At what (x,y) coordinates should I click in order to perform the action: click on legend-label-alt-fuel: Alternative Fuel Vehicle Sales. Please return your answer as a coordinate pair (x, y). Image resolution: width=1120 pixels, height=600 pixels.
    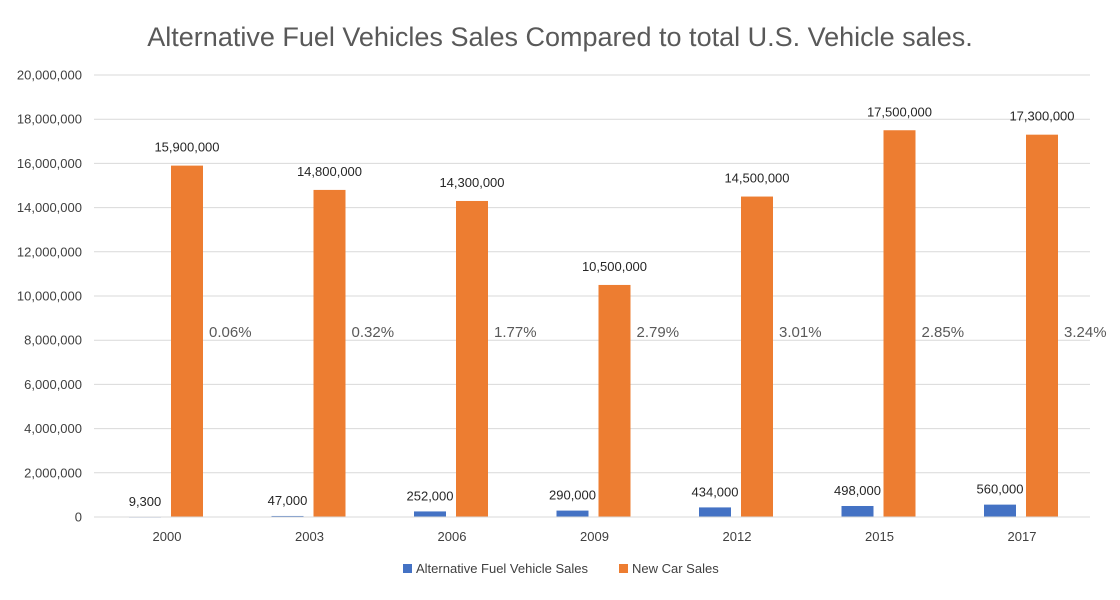
    Looking at the image, I should click on (502, 568).